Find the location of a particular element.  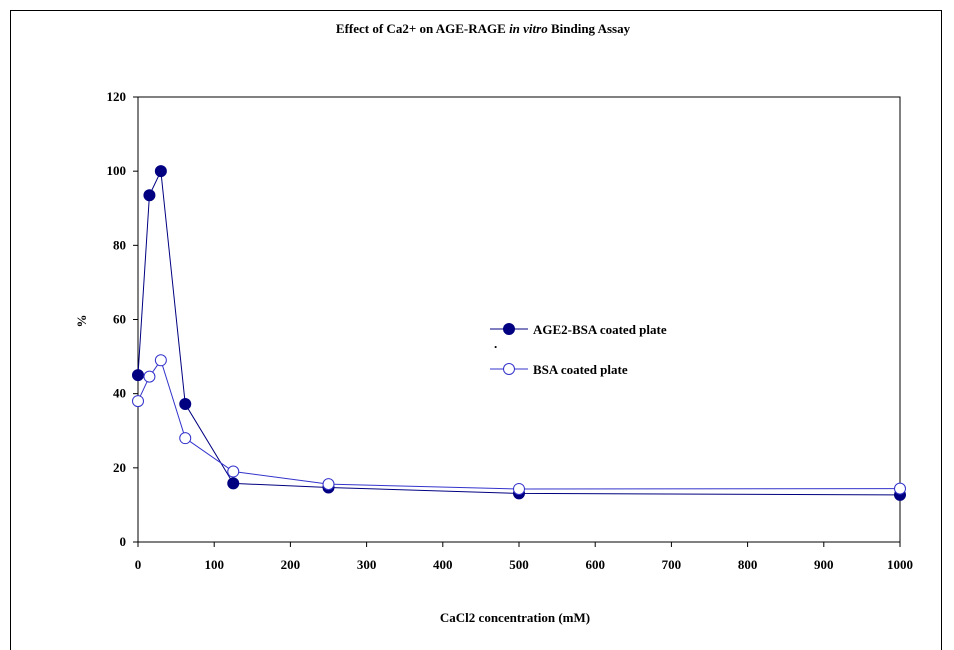

x-axis-label: CaCl2 concentration (mM) is located at coordinates (515, 617).